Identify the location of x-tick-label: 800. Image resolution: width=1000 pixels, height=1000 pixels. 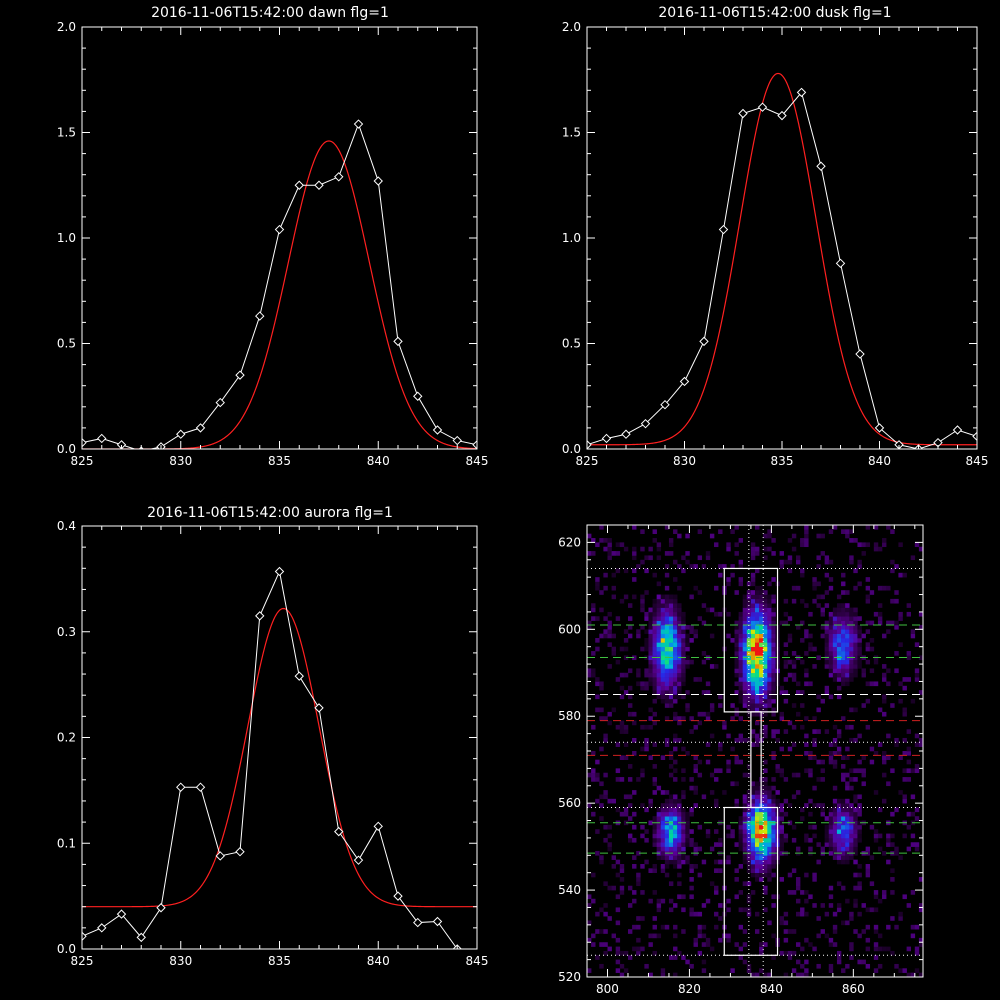
(607, 989).